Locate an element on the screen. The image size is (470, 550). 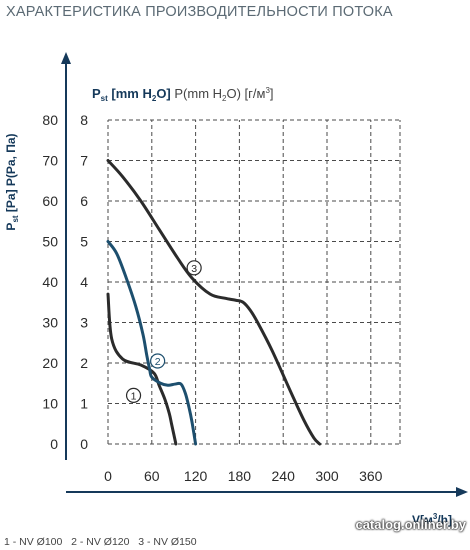
y-axis-arrow is located at coordinates (66, 58).